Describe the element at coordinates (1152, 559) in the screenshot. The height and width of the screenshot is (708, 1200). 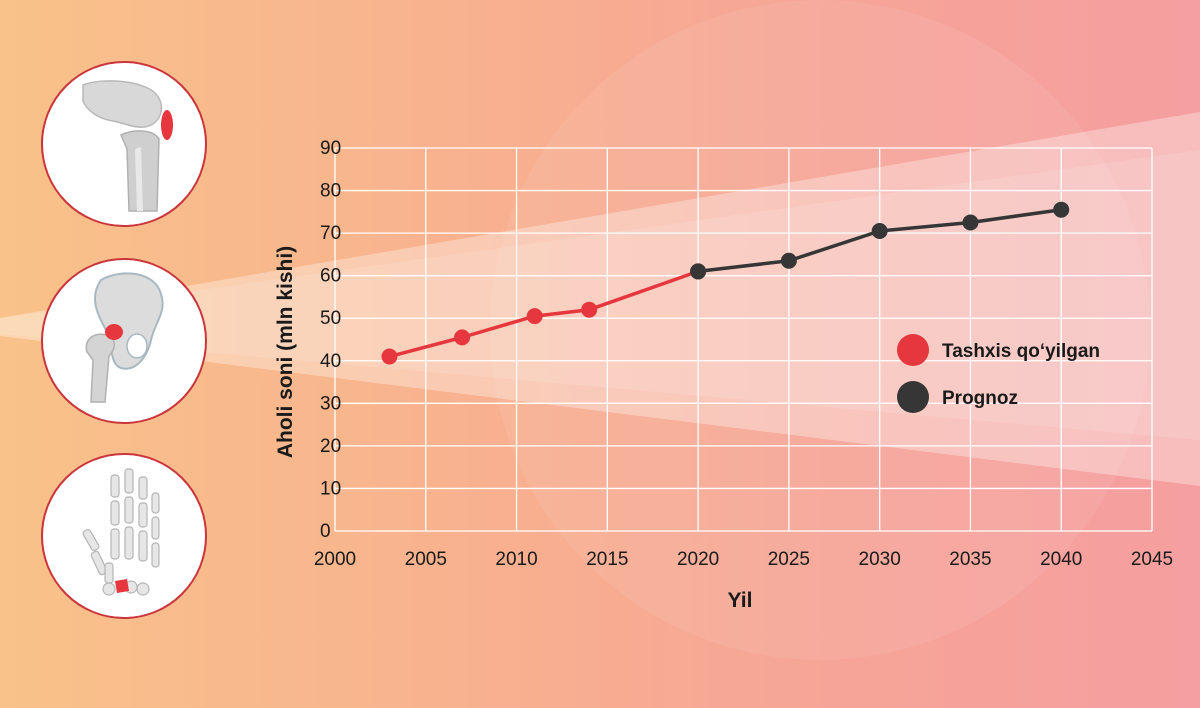
I see `x-tick-label: 2045` at that location.